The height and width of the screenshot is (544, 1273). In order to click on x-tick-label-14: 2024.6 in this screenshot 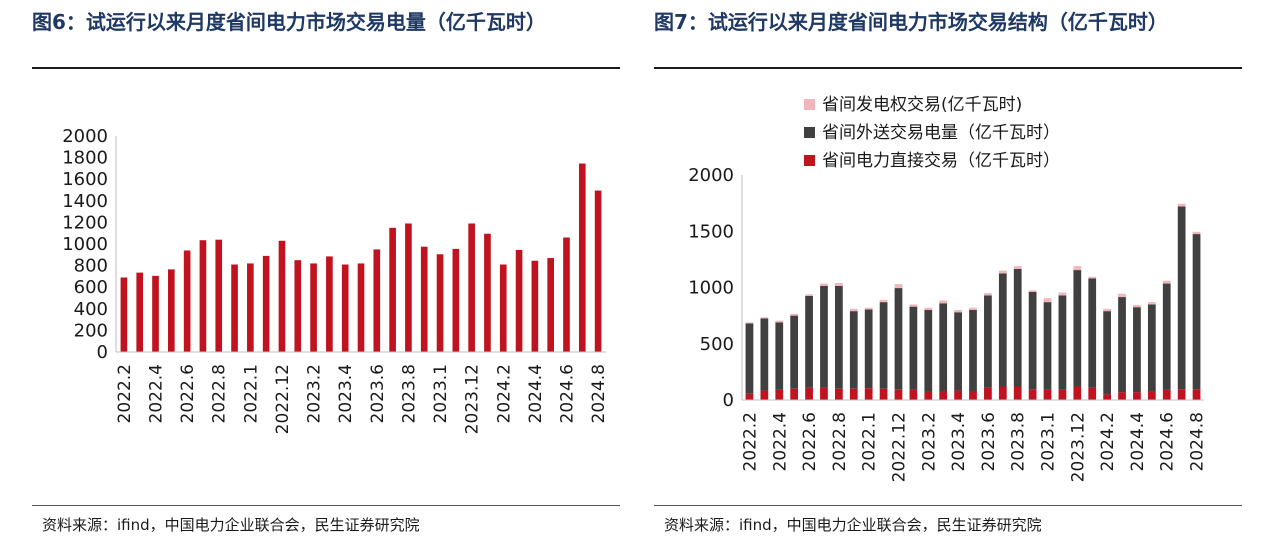, I will do `click(567, 393)`.